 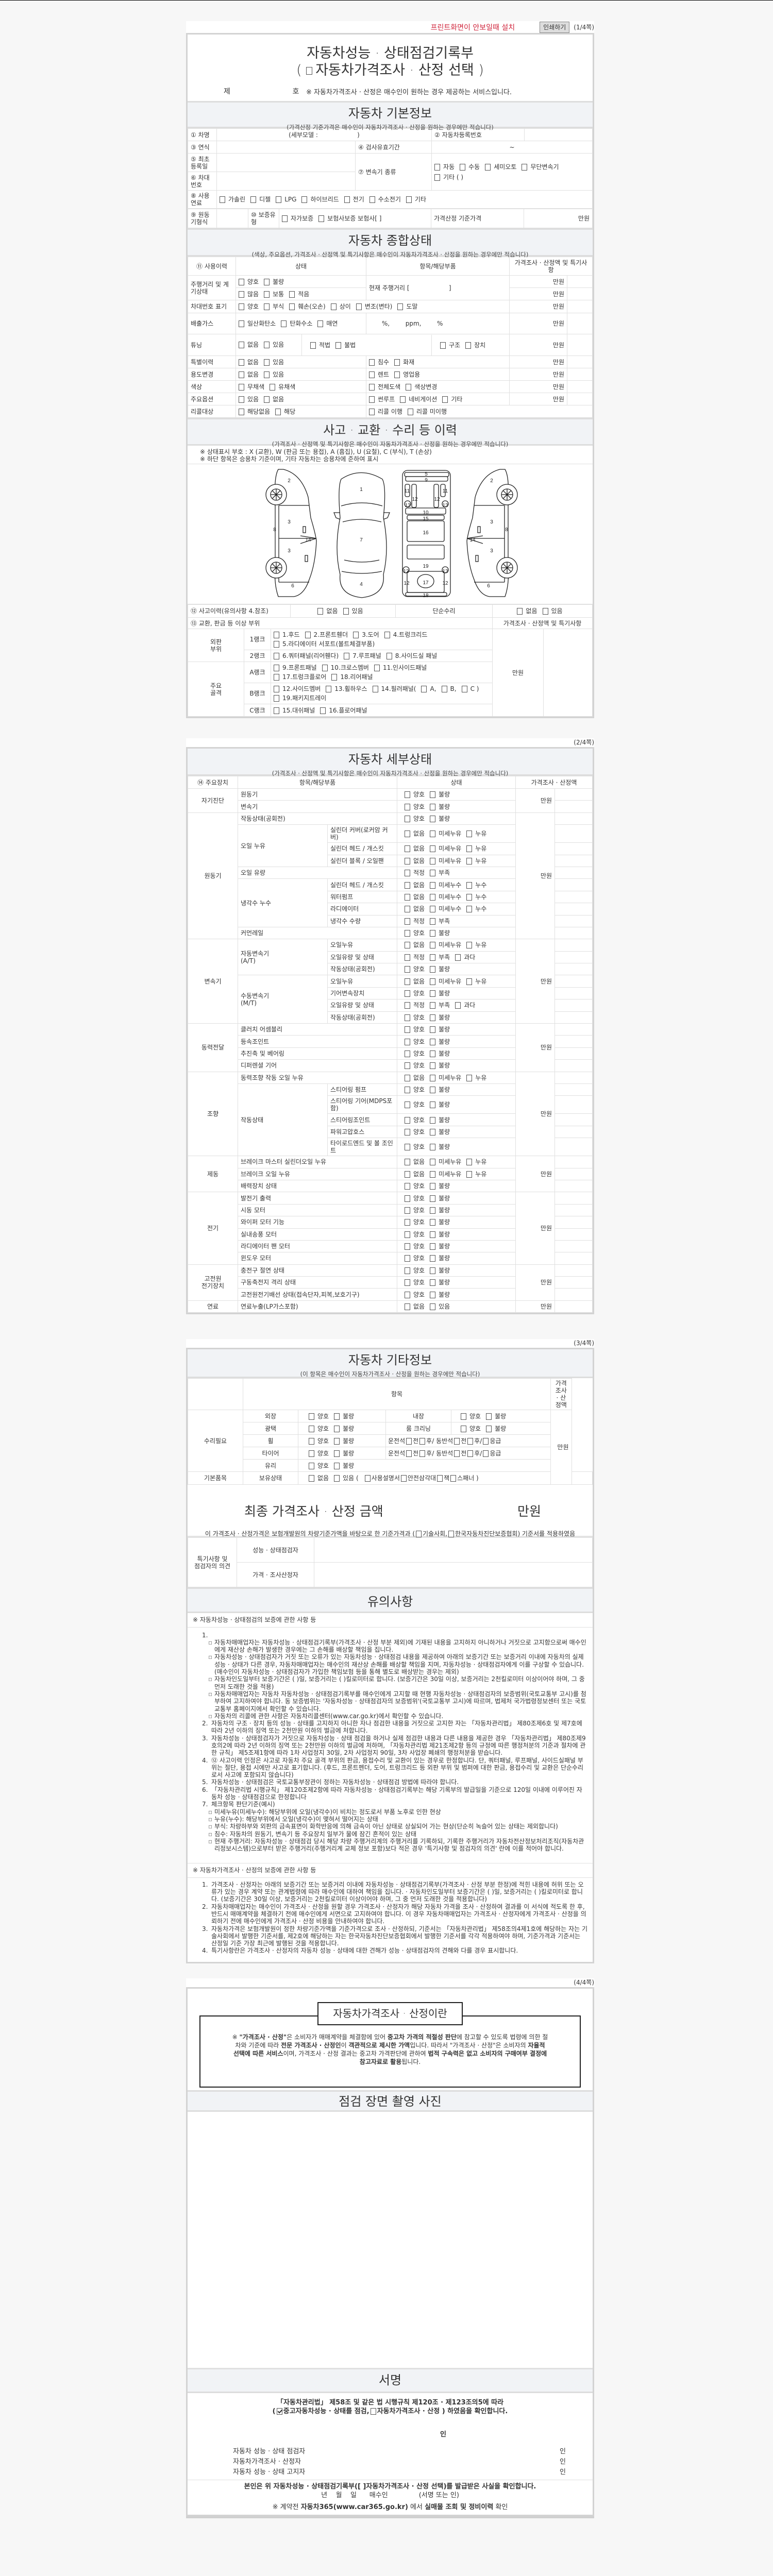 What do you see at coordinates (453, 1575) in the screenshot?
I see `appraiser-opinion-field` at bounding box center [453, 1575].